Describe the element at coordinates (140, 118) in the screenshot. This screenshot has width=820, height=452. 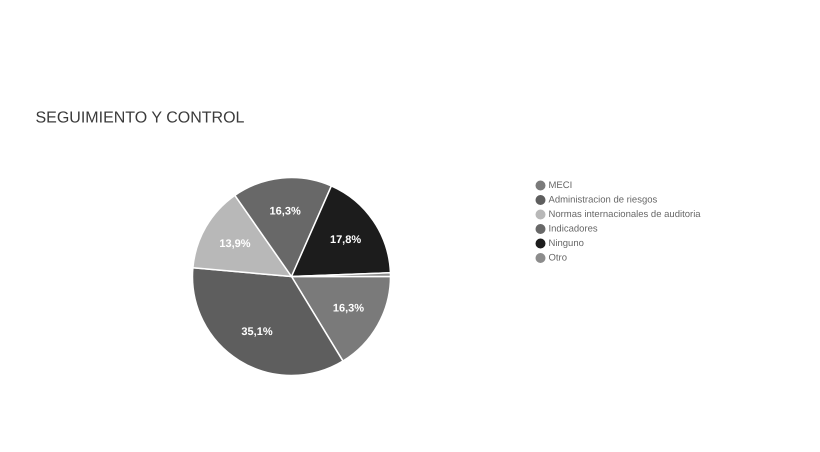
I see `chart-title: SEGUIMIENTO Y CONTROL` at that location.